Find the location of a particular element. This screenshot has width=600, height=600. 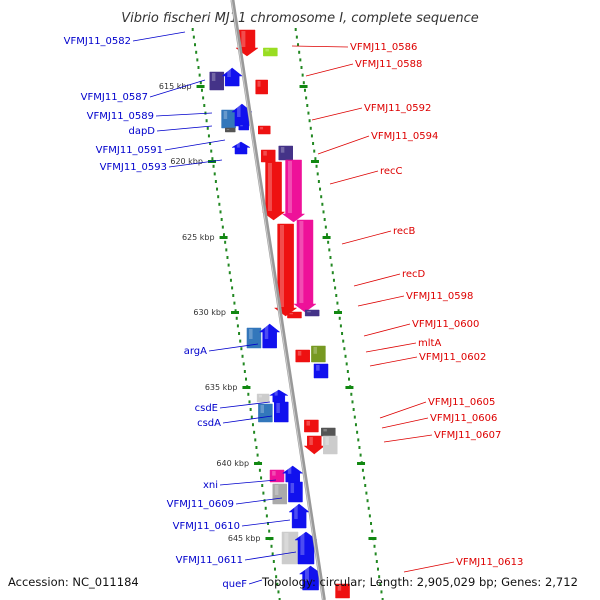

gene-label-right: VFMJ11_0600 is located at coordinates (445, 324).